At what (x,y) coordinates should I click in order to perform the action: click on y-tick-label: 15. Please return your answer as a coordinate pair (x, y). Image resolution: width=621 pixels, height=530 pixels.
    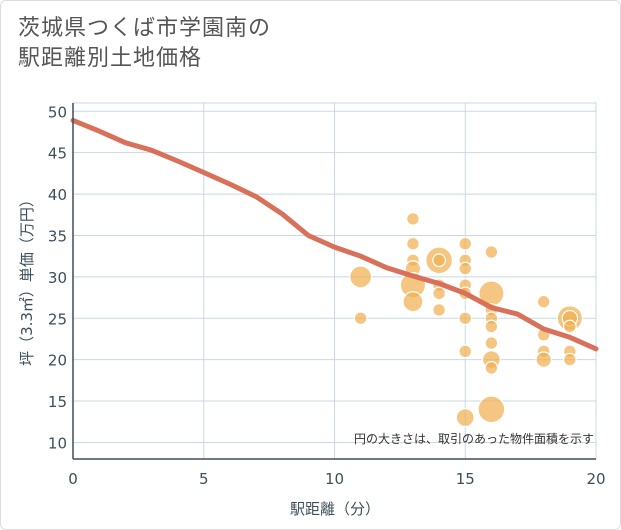
    Looking at the image, I should click on (57, 402).